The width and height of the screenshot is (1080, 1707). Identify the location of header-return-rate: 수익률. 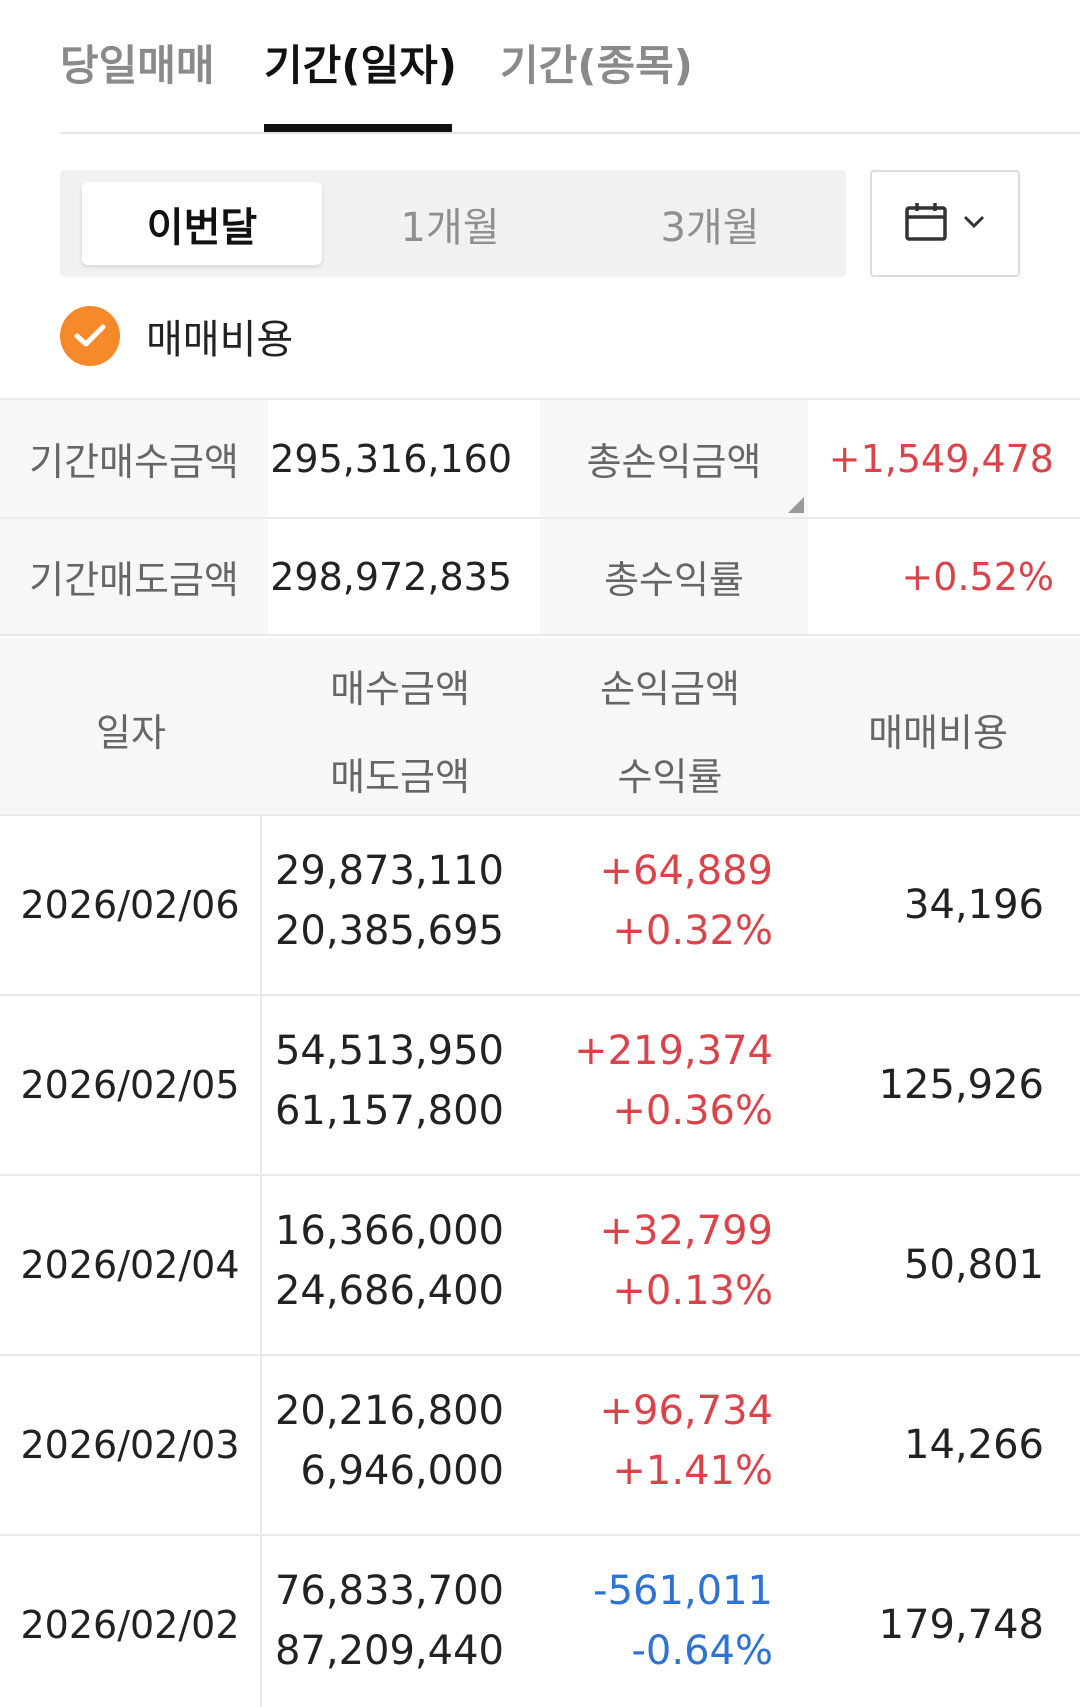
(670, 777).